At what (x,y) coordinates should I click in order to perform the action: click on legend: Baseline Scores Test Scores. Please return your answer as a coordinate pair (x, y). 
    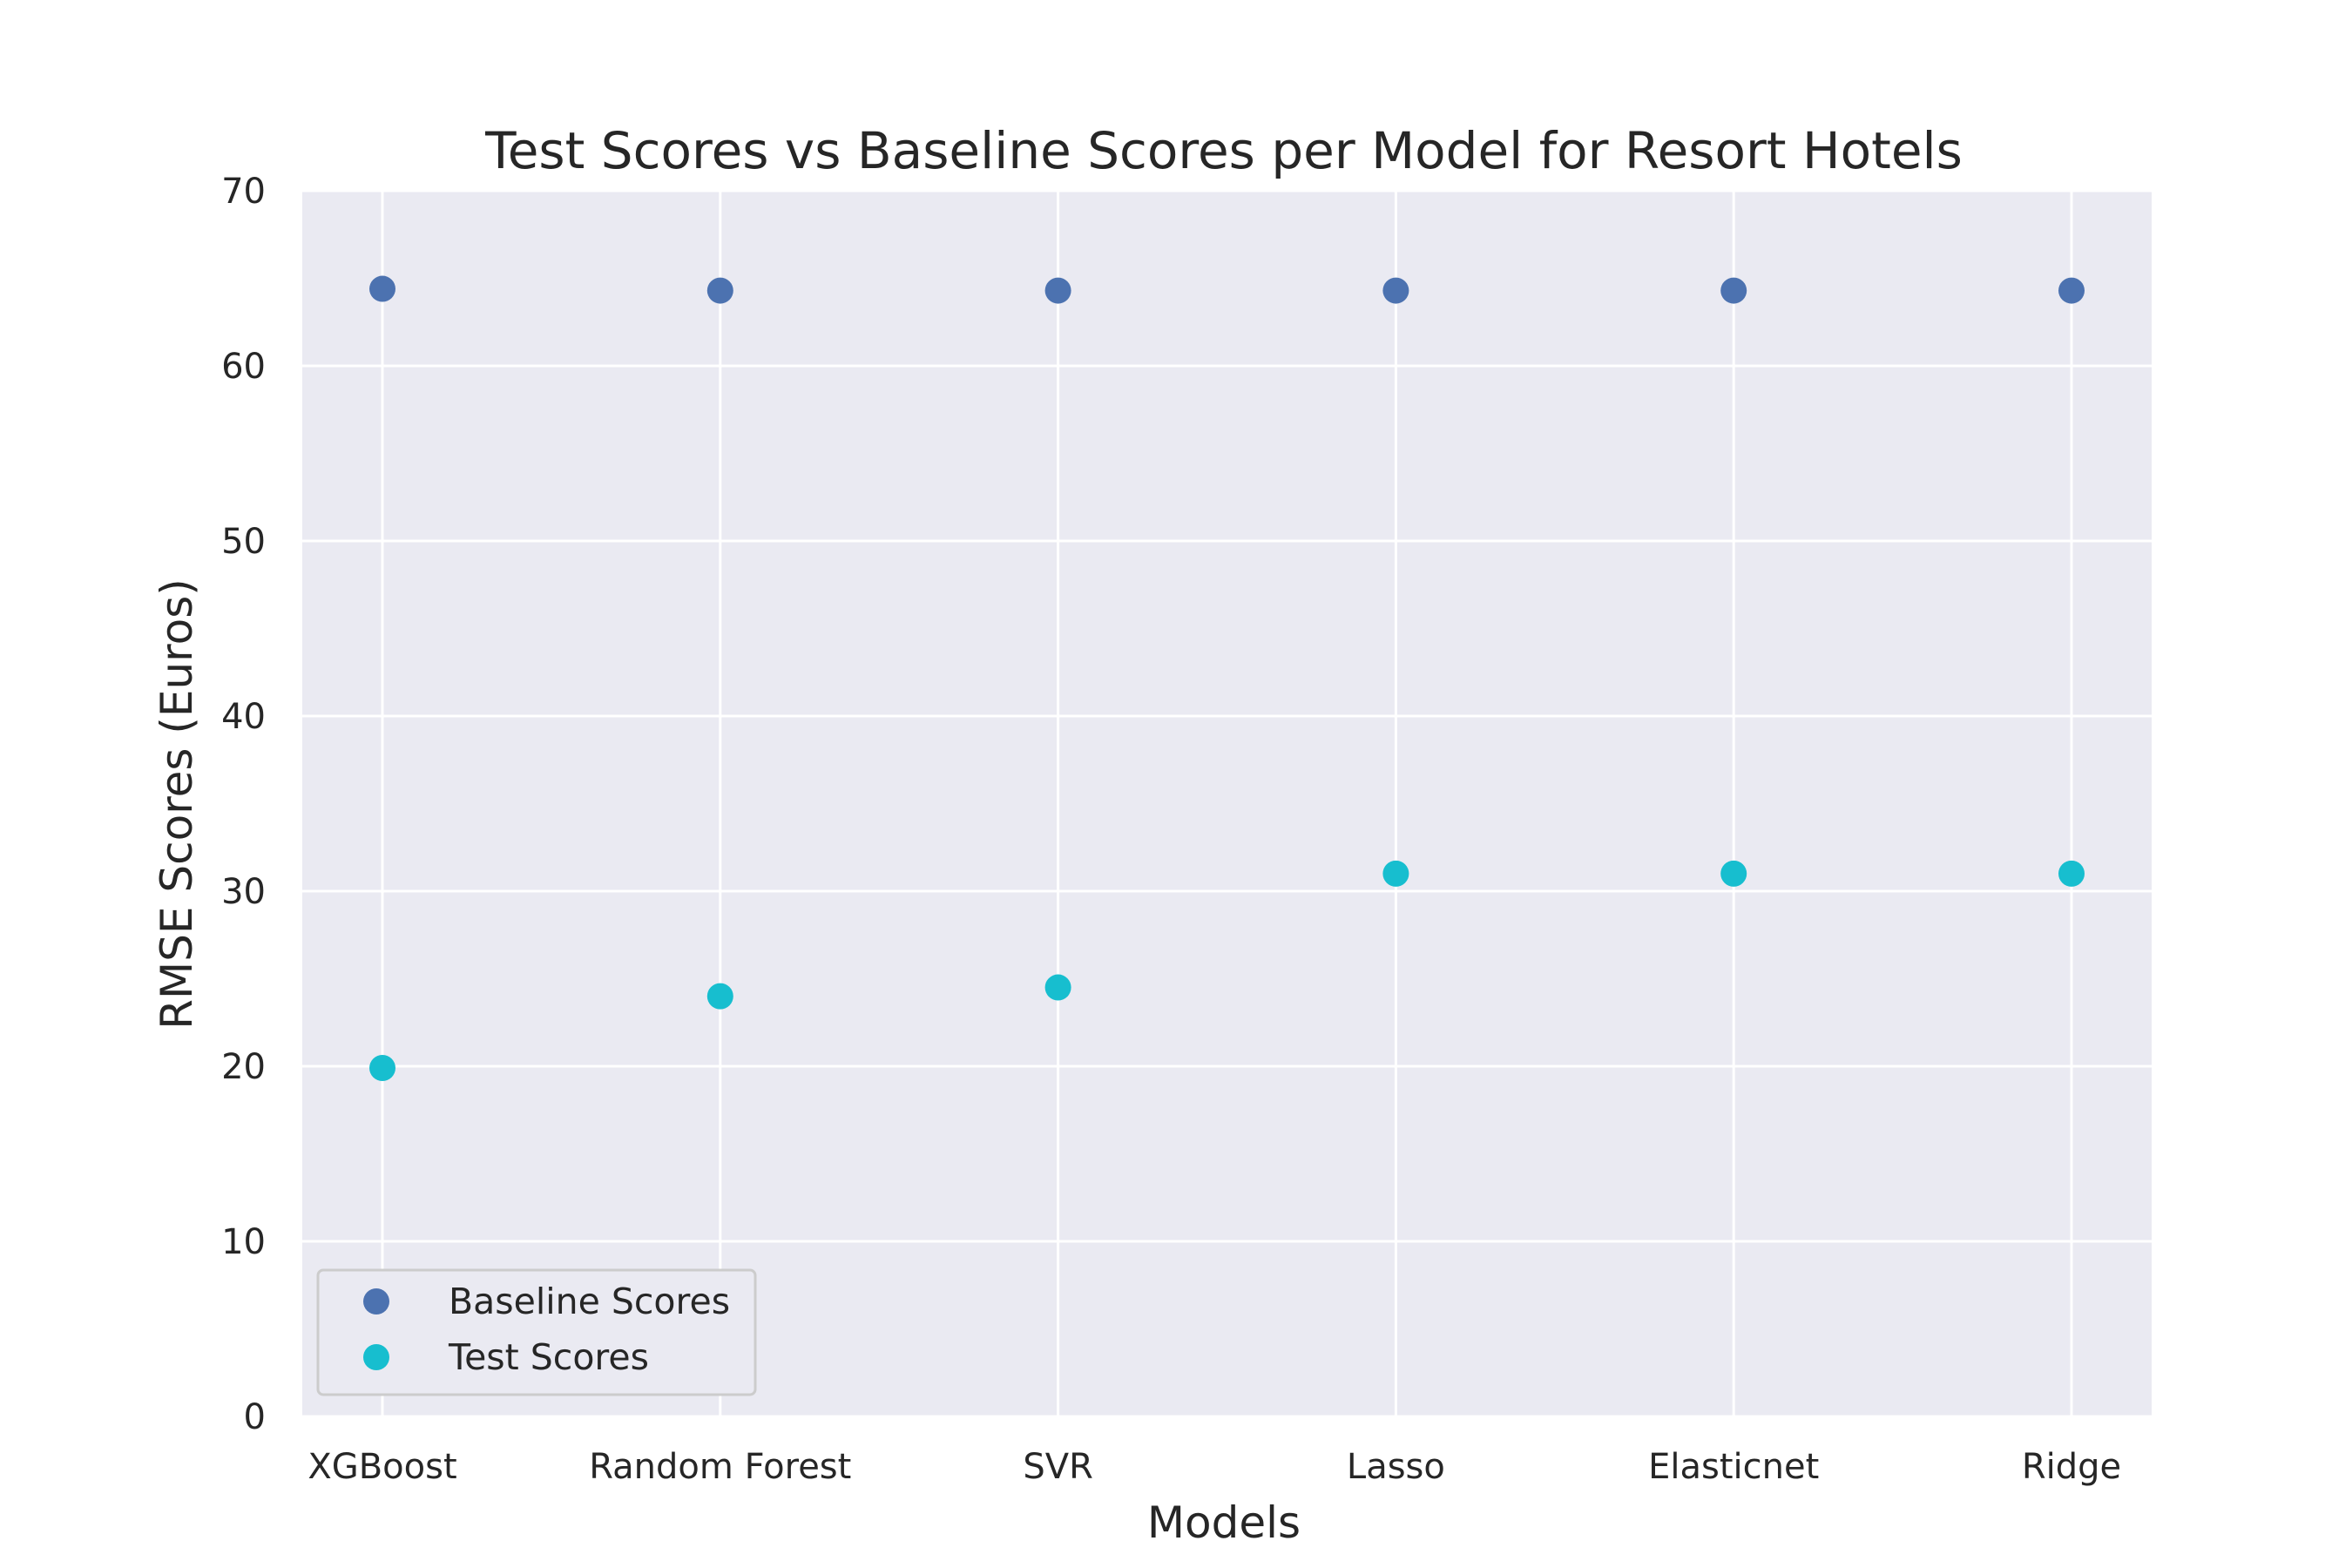
    Looking at the image, I should click on (536, 1332).